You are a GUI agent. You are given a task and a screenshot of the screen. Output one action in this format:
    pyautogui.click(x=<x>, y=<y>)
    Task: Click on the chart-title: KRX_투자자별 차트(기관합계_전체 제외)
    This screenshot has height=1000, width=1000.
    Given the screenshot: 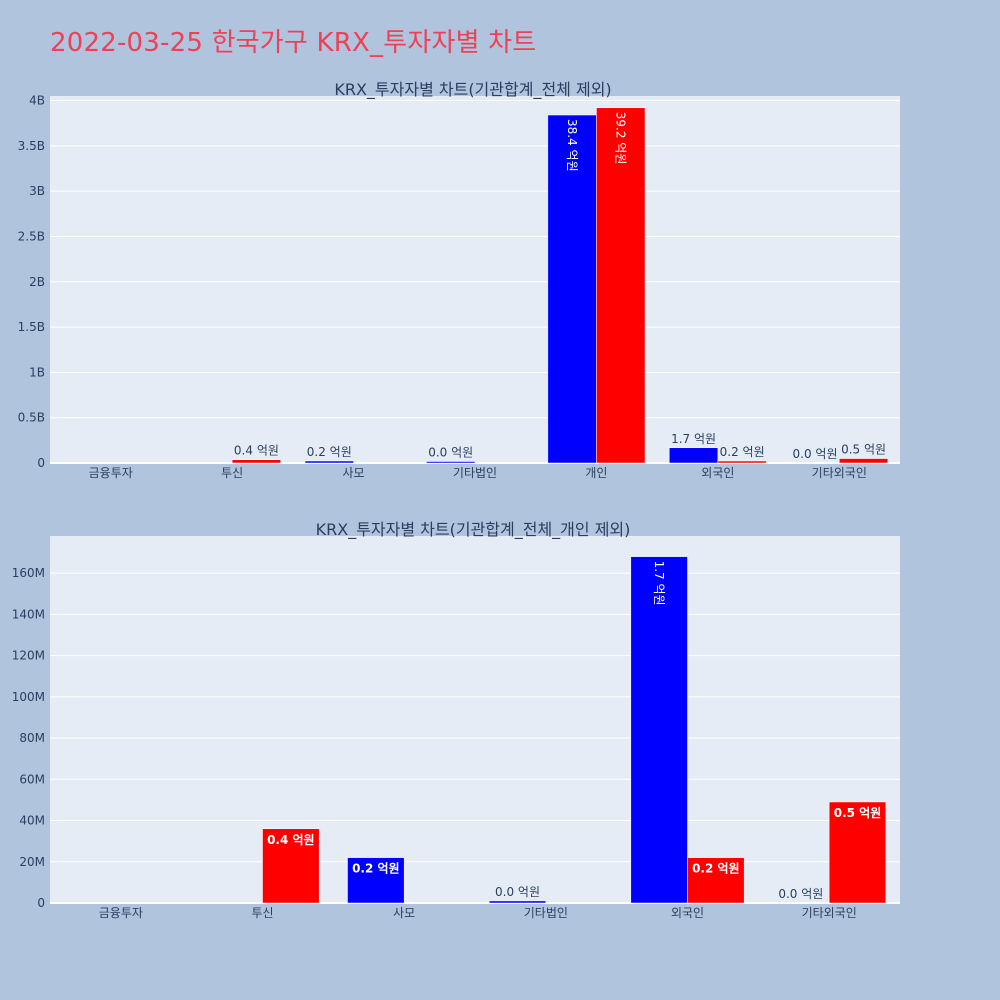 What is the action you would take?
    pyautogui.click(x=472, y=90)
    